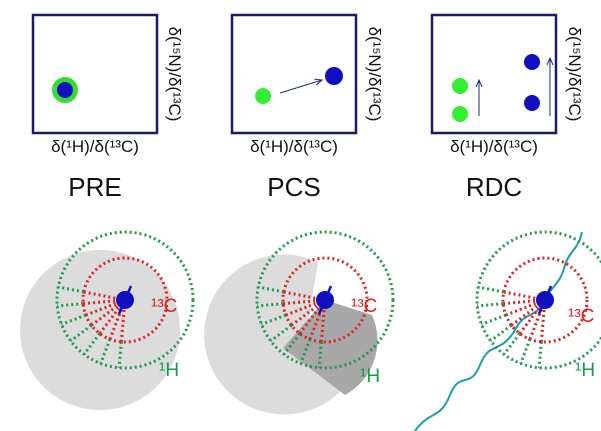  I want to click on shift-arrow, so click(300, 87).